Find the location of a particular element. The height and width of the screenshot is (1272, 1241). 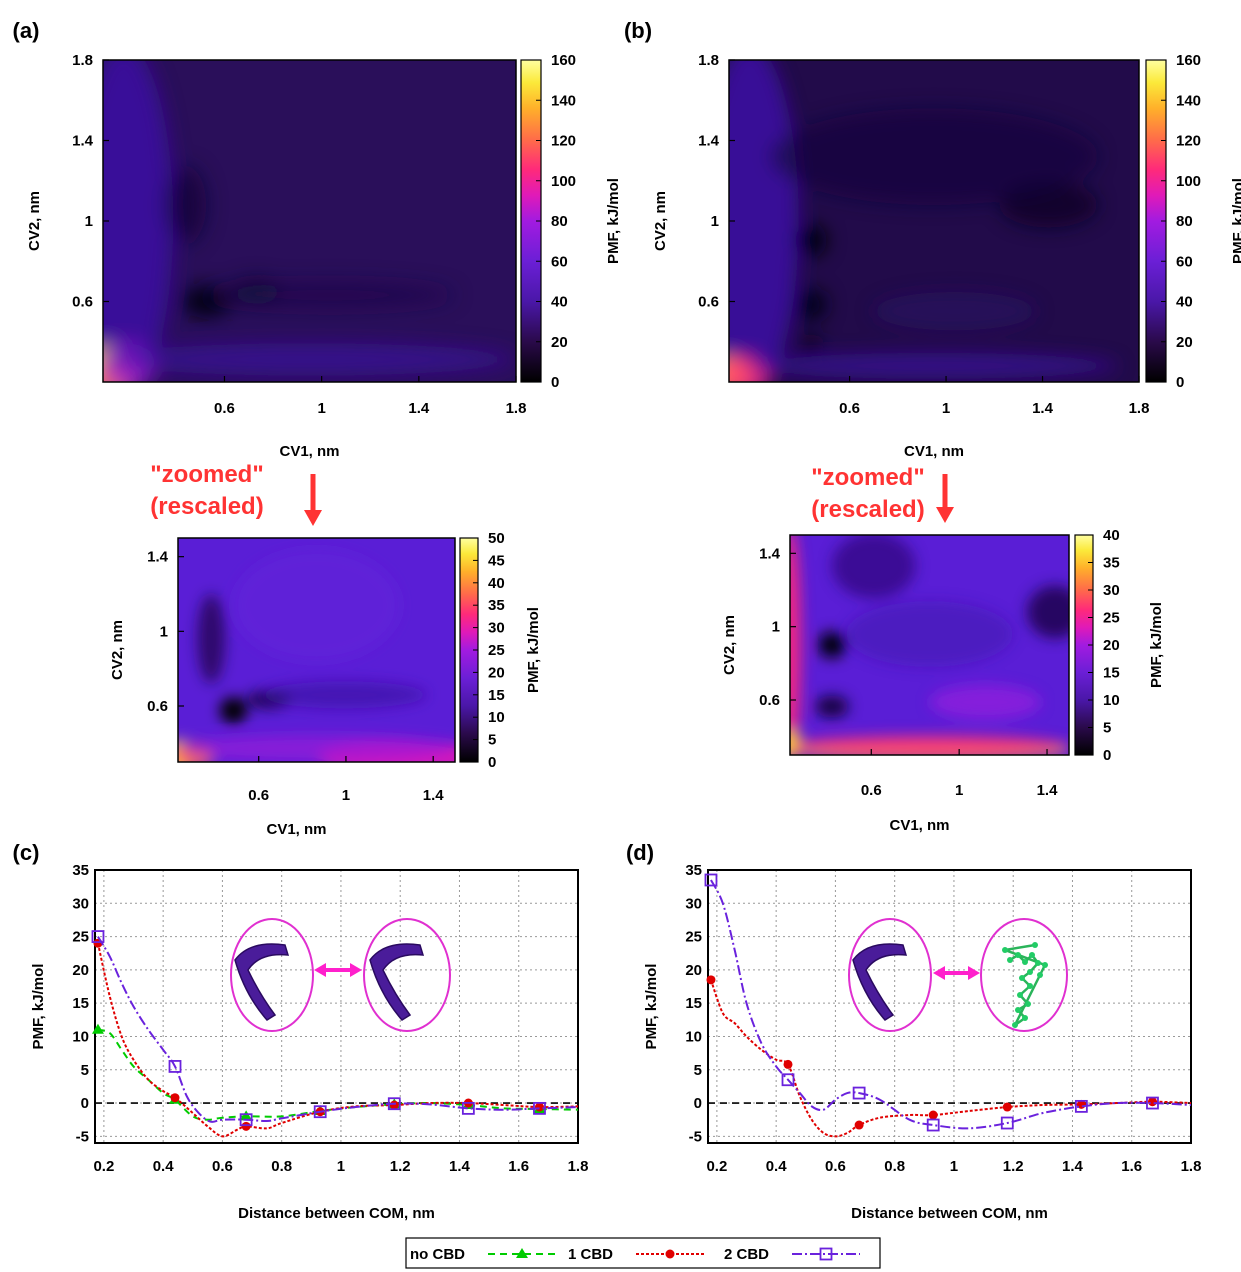

y-tick-label: 15 is located at coordinates (80, 1003).